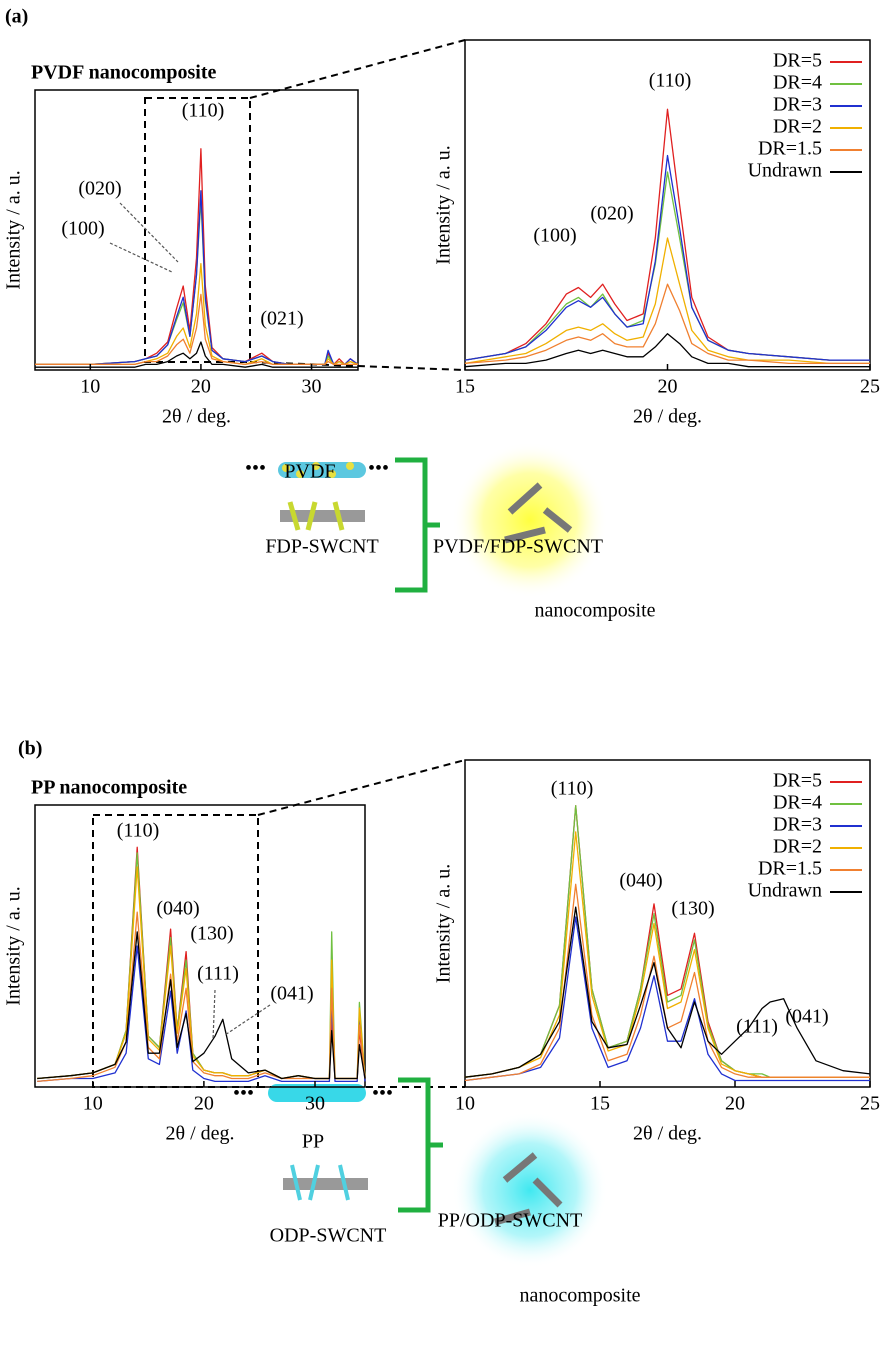 This screenshot has height=1364, width=887. What do you see at coordinates (16, 17) in the screenshot?
I see `panel-label: (a)` at bounding box center [16, 17].